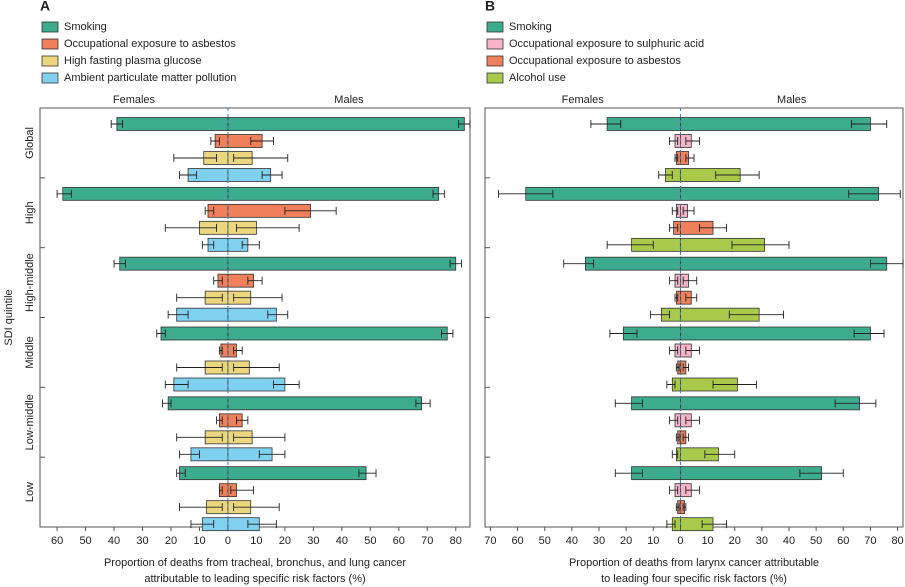 The image size is (905, 587). I want to click on panel-label: A, so click(45, 7).